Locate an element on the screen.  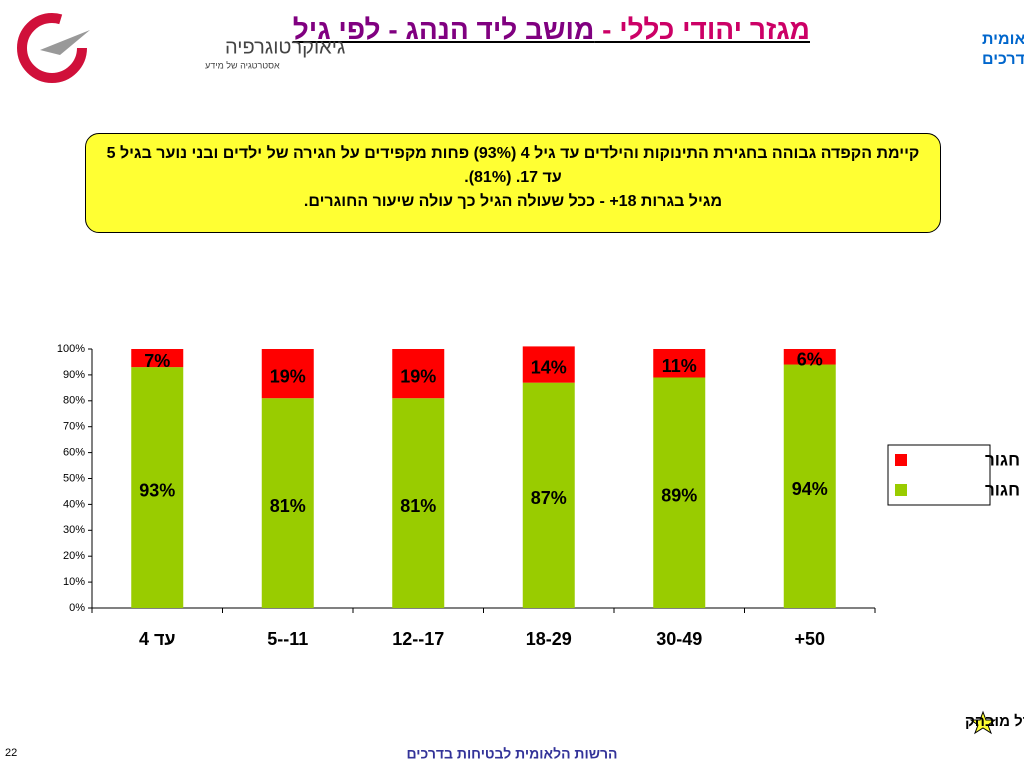
logo: גיאוקרטוגרפיה אסטרטגיה של מידע is located at coordinates (181, 48).